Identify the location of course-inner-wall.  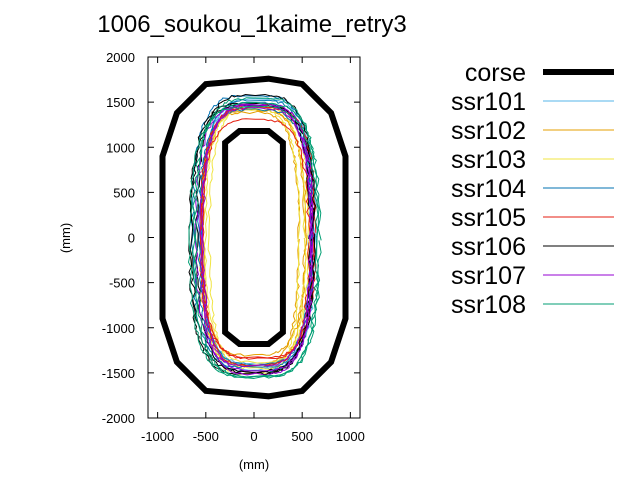
(254, 237).